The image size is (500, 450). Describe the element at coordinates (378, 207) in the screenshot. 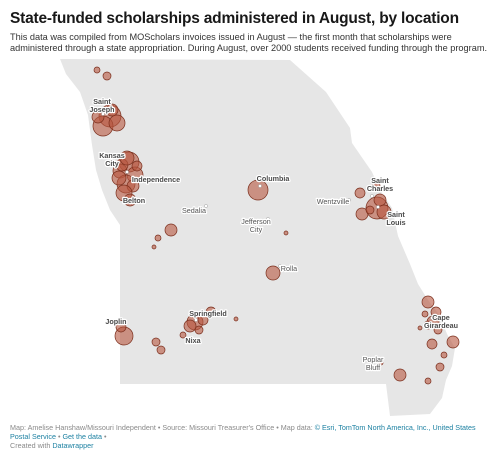

I see `city-dot-saint-louis` at that location.